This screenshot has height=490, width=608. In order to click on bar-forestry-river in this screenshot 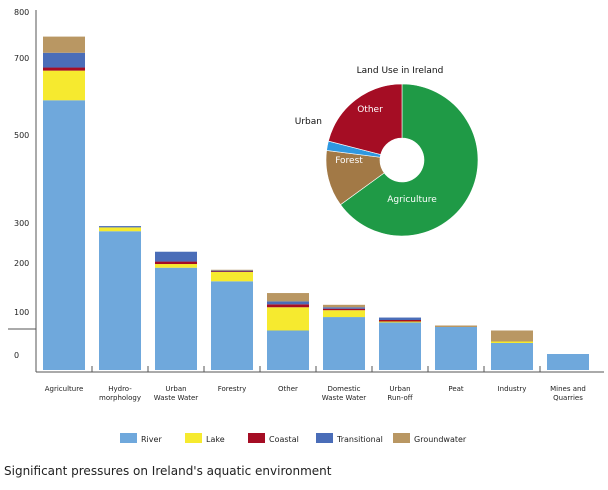, I will do `click(232, 325)`.